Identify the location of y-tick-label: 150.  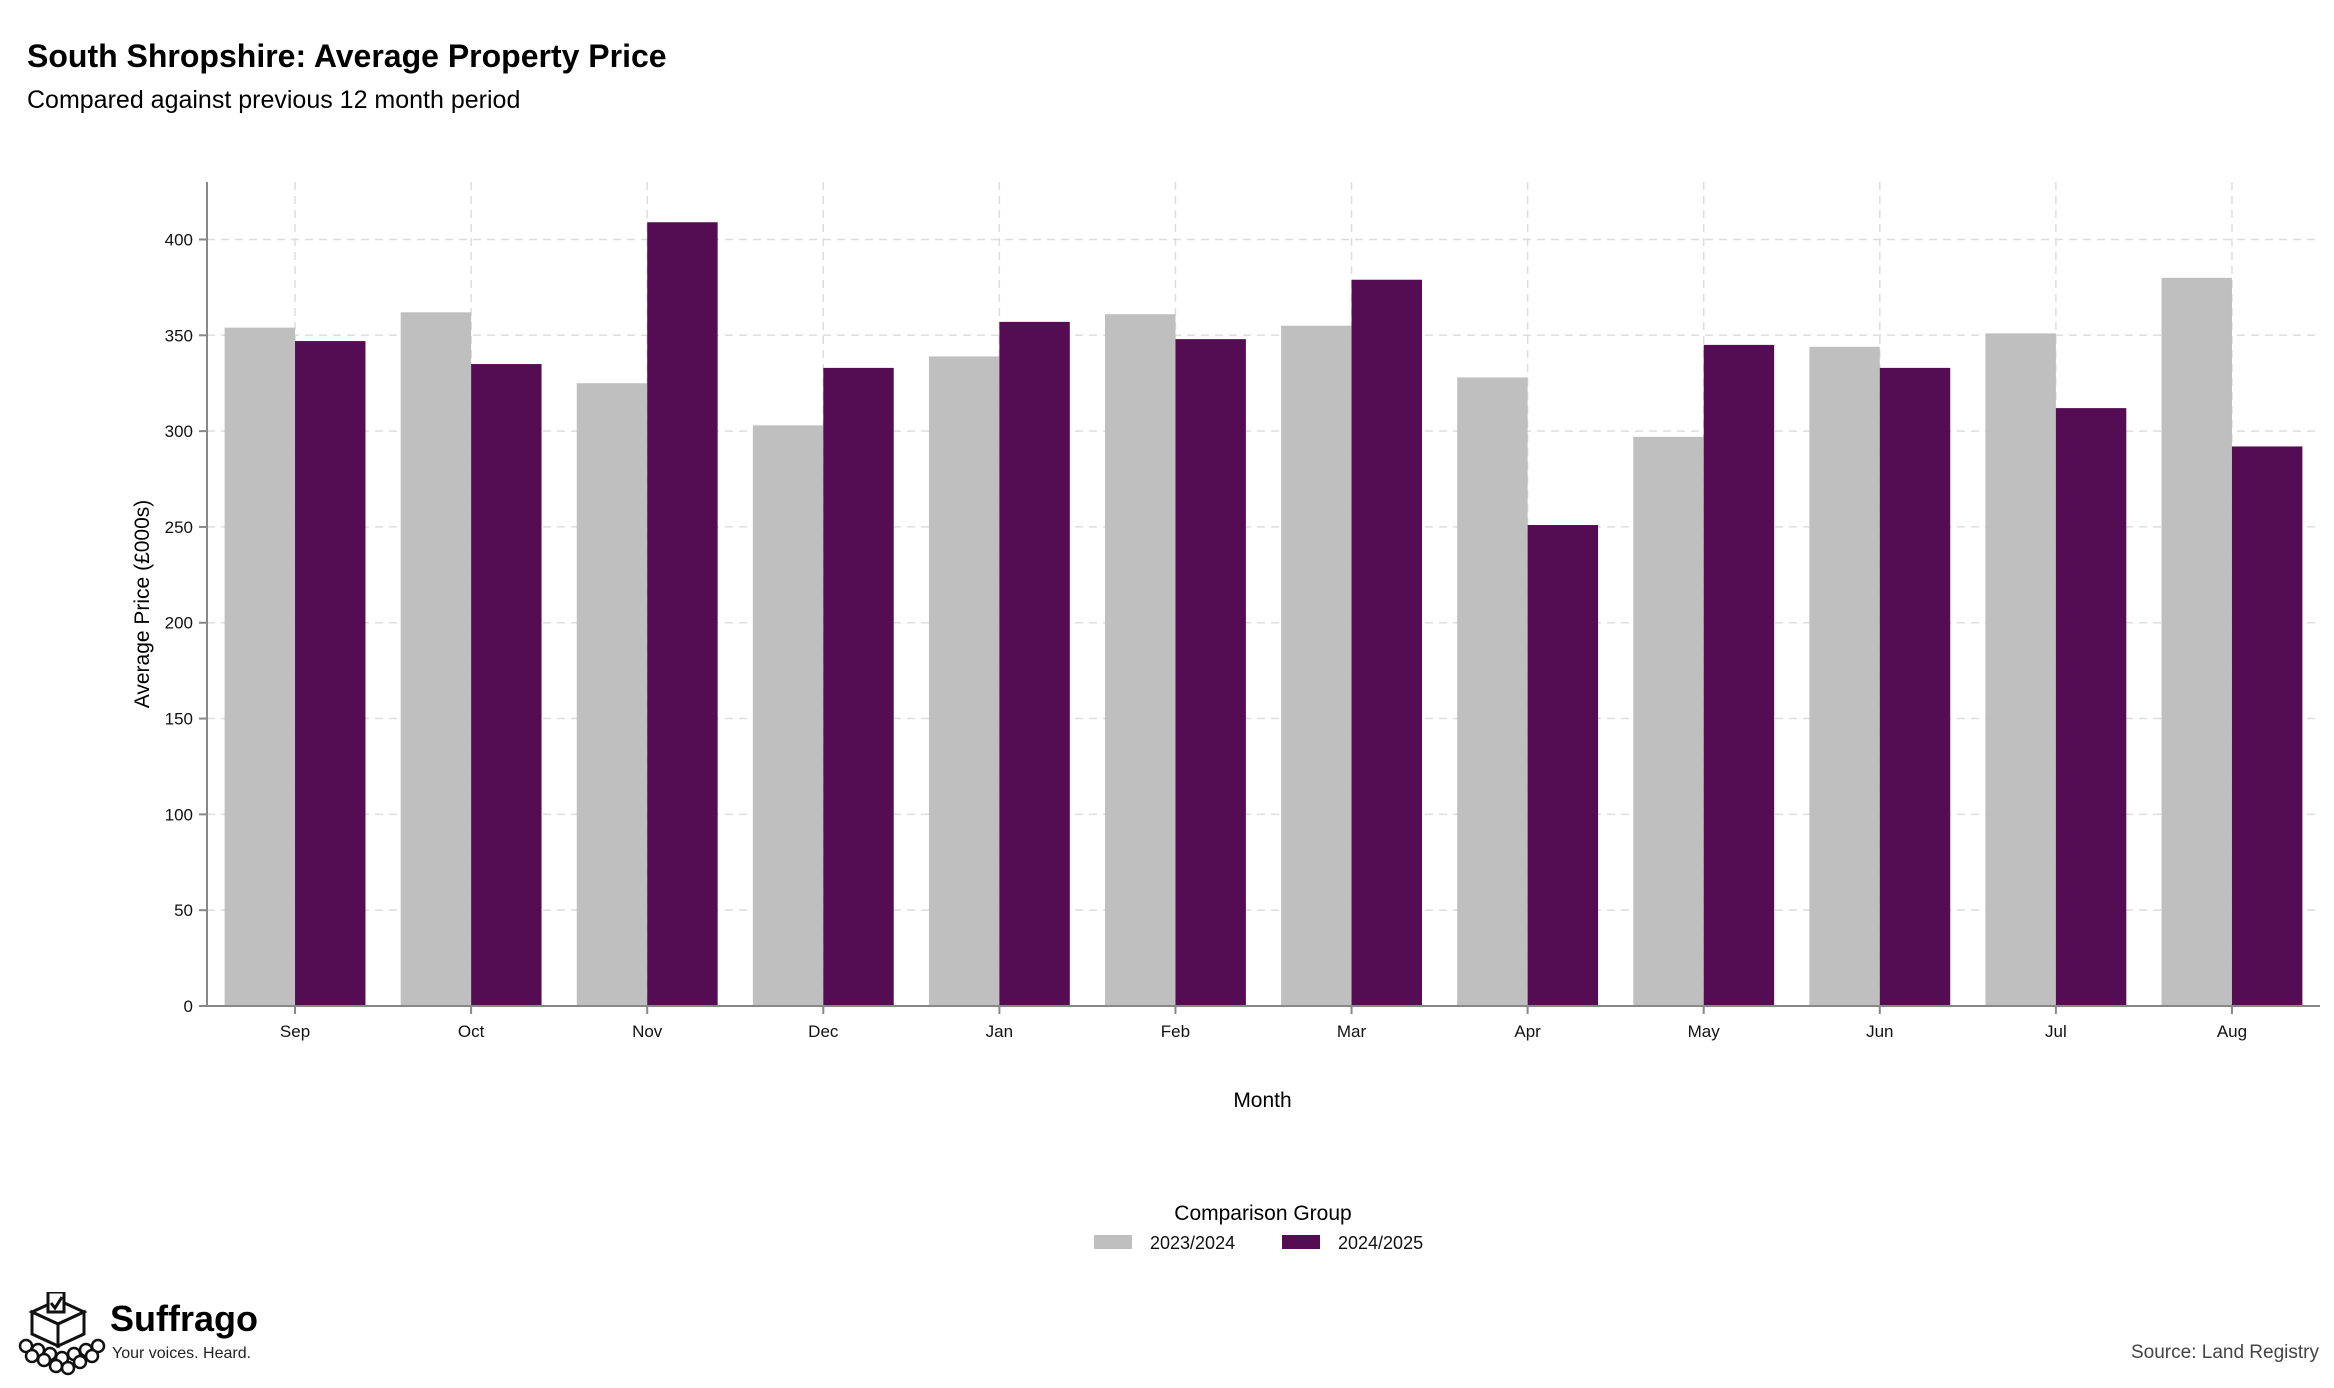
(179, 719).